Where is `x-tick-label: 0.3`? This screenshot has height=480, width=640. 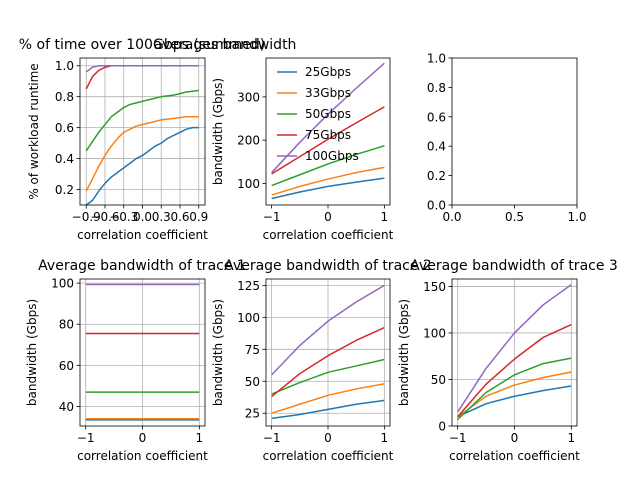
x-tick-label: 0.3 is located at coordinates (161, 217).